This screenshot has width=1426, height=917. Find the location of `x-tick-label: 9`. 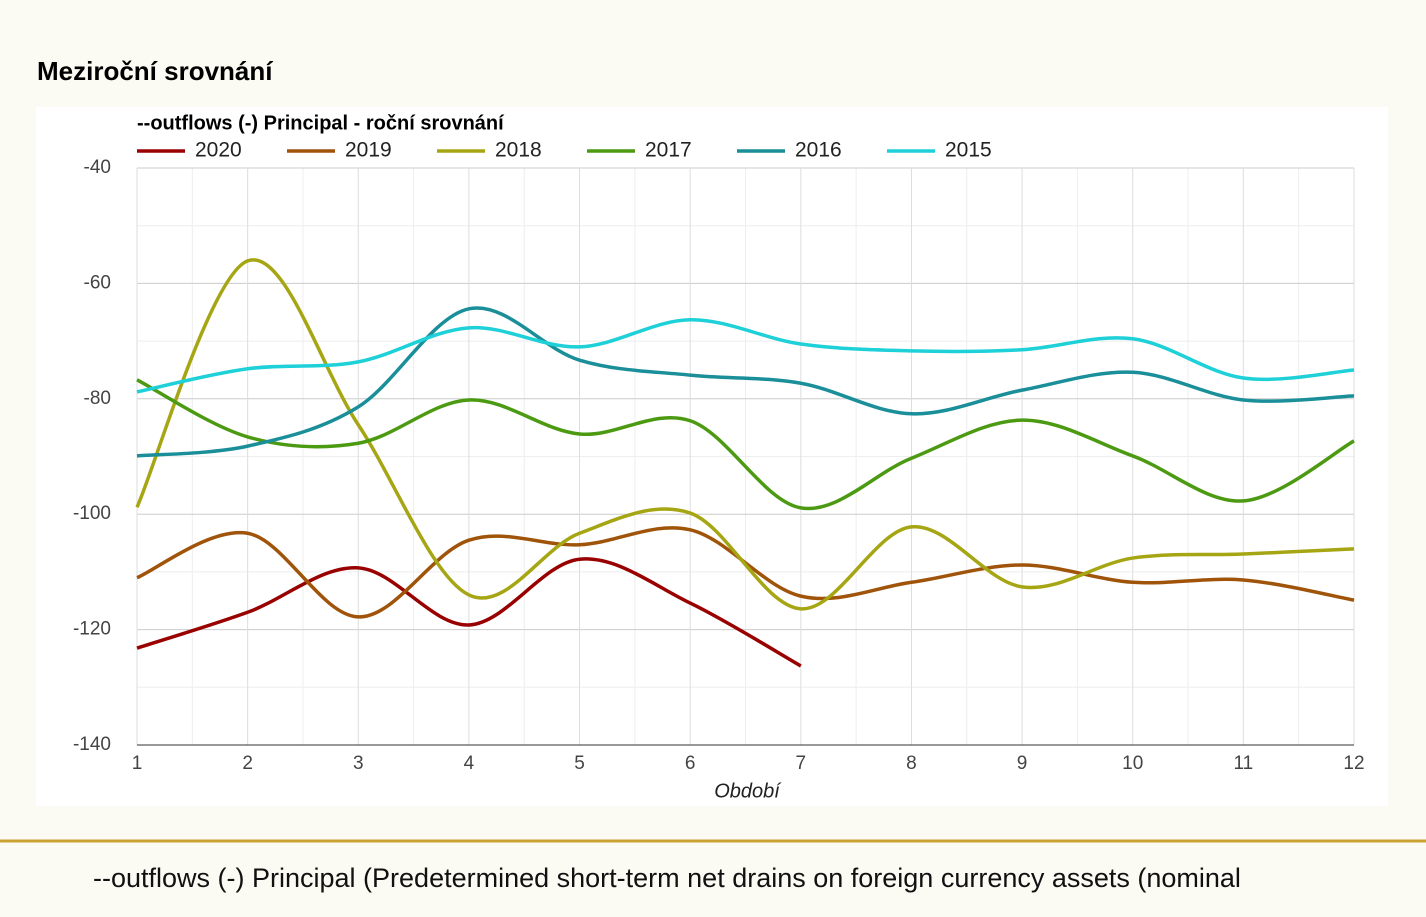

x-tick-label: 9 is located at coordinates (1022, 763).